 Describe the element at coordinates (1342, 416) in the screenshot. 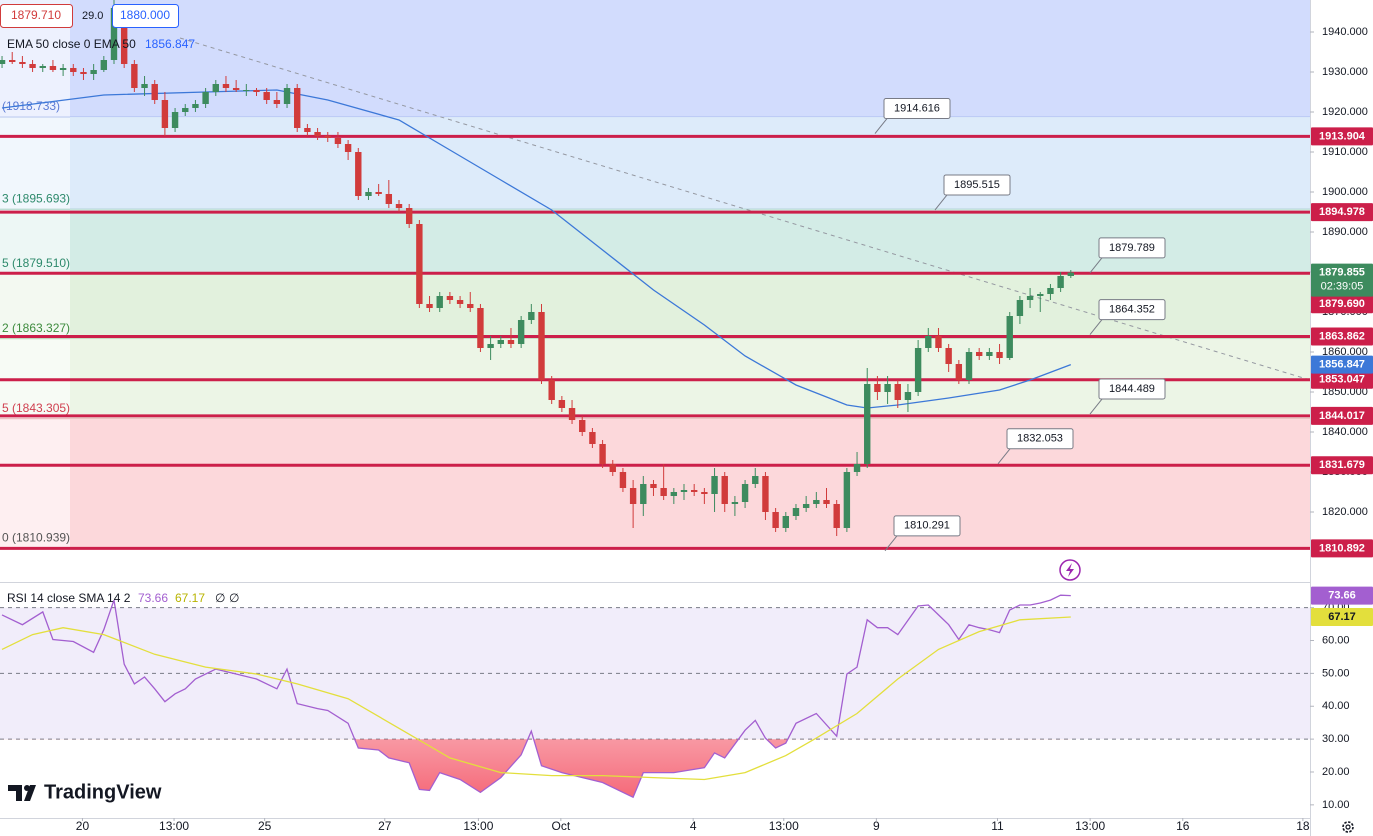

I see `level-label: 1844.017` at that location.